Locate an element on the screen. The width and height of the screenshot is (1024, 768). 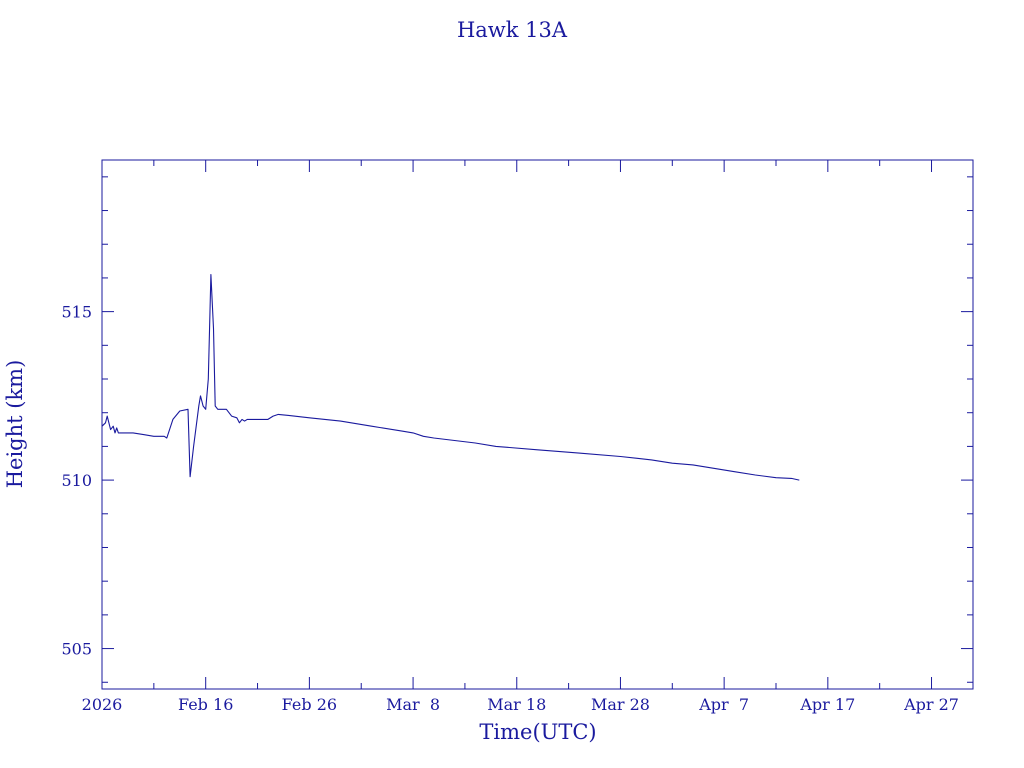
x-tick-label: Feb 26 is located at coordinates (309, 704).